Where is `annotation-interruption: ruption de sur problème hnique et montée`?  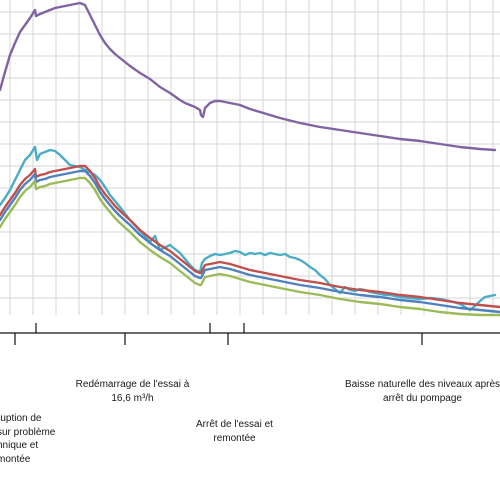
annotation-interruption: ruption de sur problème hnique et montée is located at coordinates (28, 439).